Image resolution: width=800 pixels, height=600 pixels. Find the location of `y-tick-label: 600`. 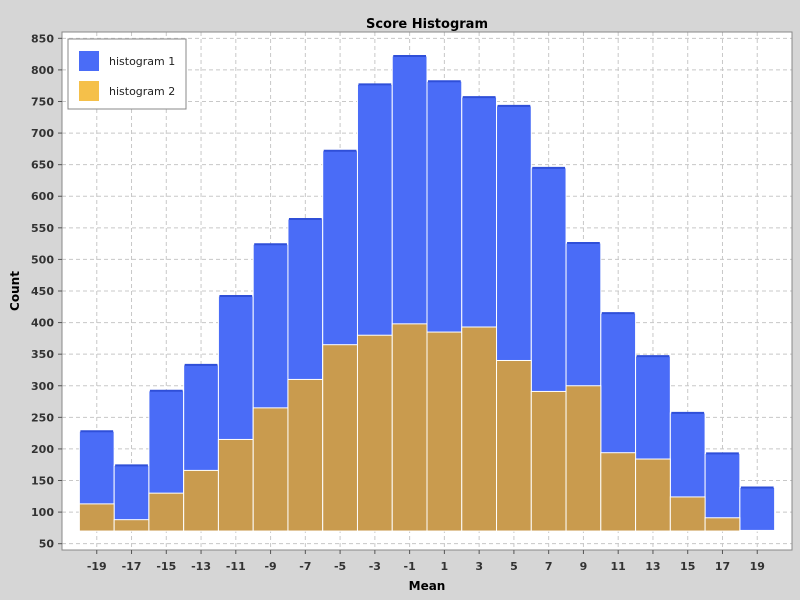

y-tick-label: 600 is located at coordinates (42, 196).